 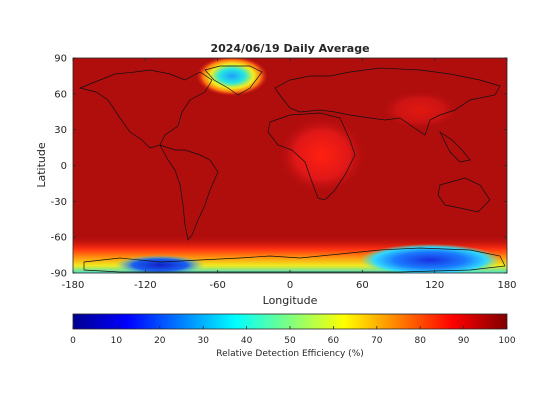 I want to click on colorbar-label: Relative Detection Efficiency (%), so click(x=290, y=354).